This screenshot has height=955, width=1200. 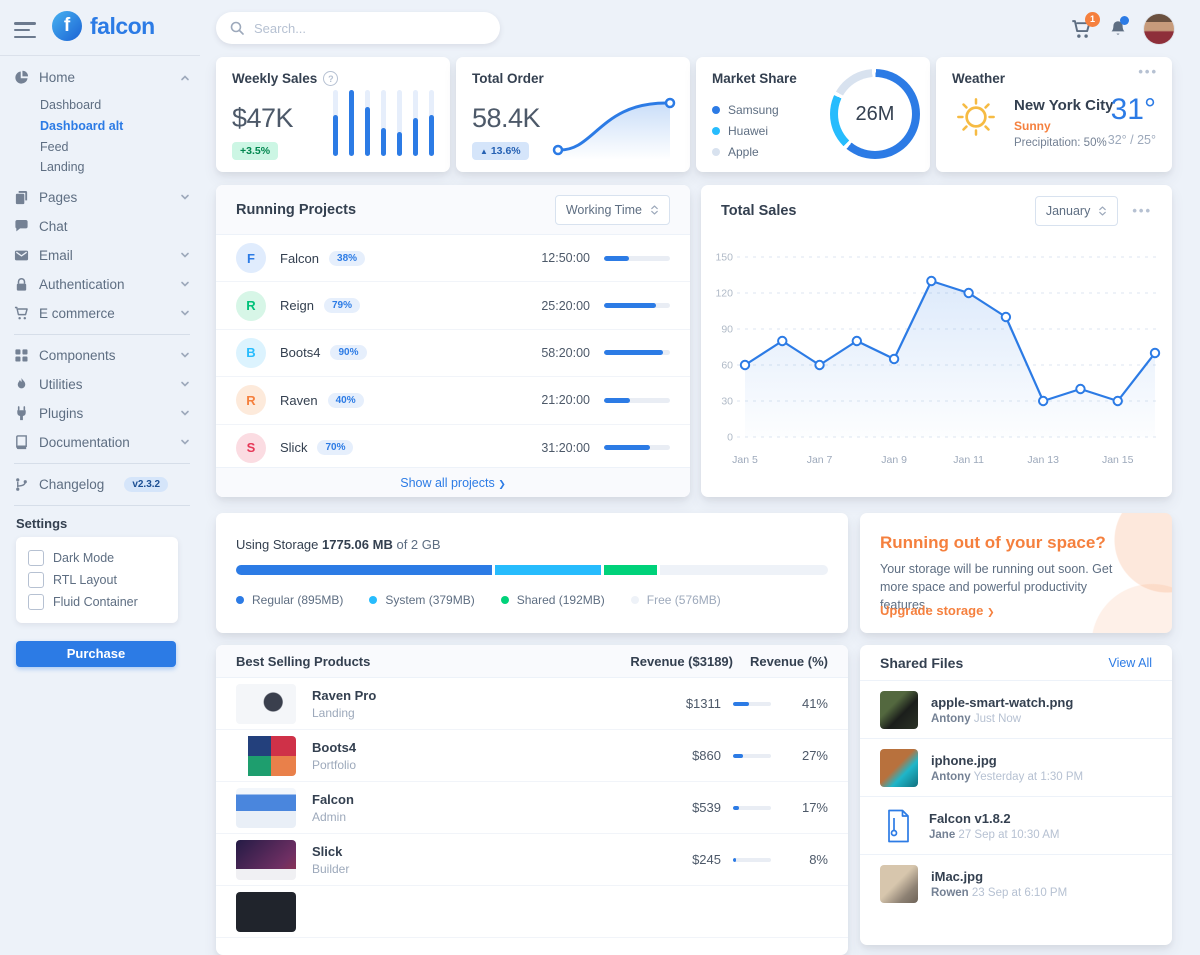 I want to click on dark-mode-checkbox, so click(x=36, y=557).